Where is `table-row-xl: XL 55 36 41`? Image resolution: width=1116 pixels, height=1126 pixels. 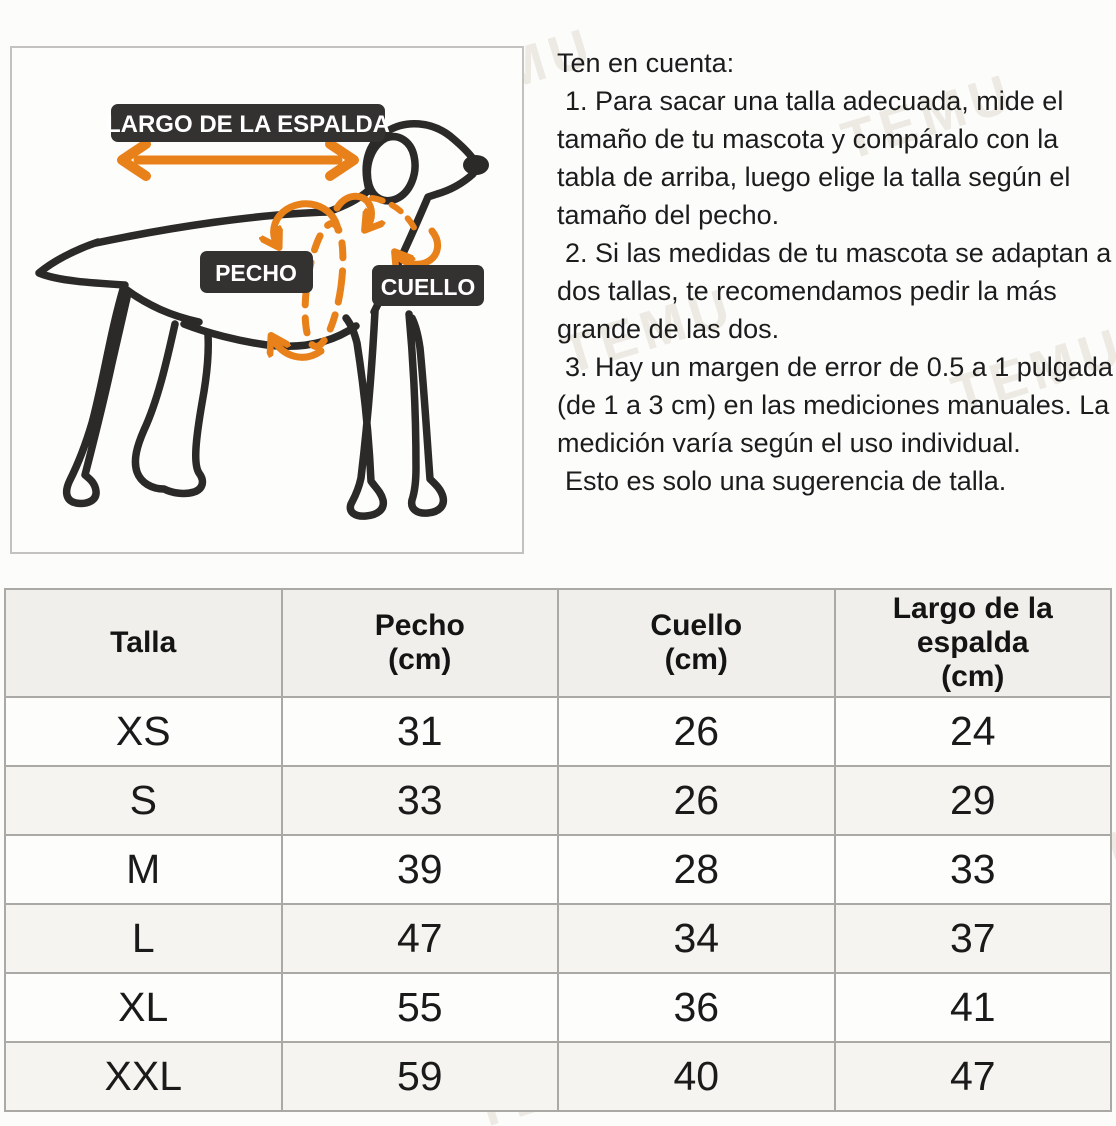 table-row-xl: XL 55 36 41 is located at coordinates (558, 1007).